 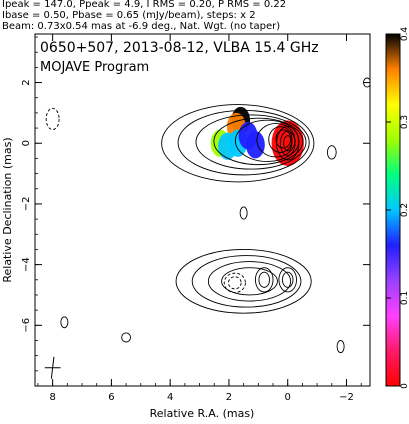 I want to click on colorbar-tick-label: 0.4, so click(x=404, y=34).